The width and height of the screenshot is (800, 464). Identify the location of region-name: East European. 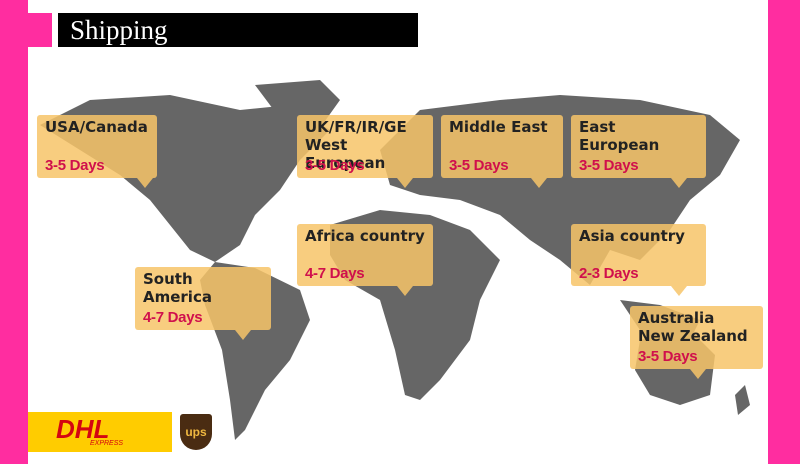
(619, 136).